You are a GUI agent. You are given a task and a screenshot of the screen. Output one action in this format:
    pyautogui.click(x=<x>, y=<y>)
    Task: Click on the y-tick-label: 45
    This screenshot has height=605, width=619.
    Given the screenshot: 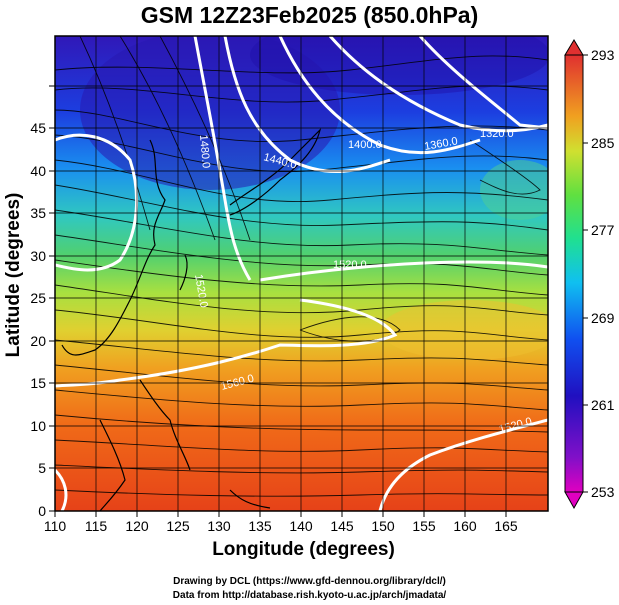 What is the action you would take?
    pyautogui.click(x=38, y=128)
    